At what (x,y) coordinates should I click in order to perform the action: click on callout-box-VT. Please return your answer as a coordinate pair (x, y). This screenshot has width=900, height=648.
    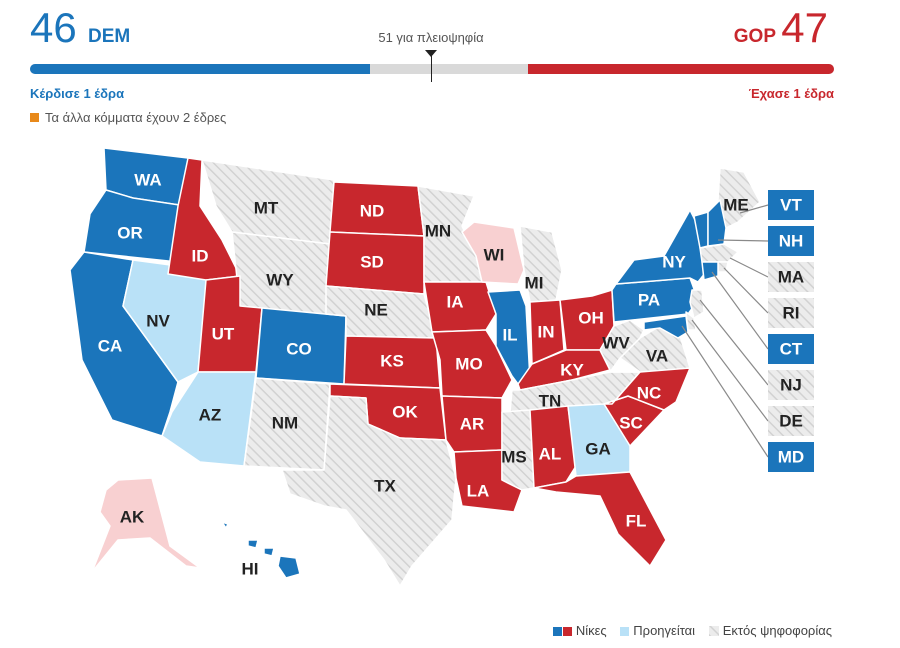
    Looking at the image, I should click on (791, 205).